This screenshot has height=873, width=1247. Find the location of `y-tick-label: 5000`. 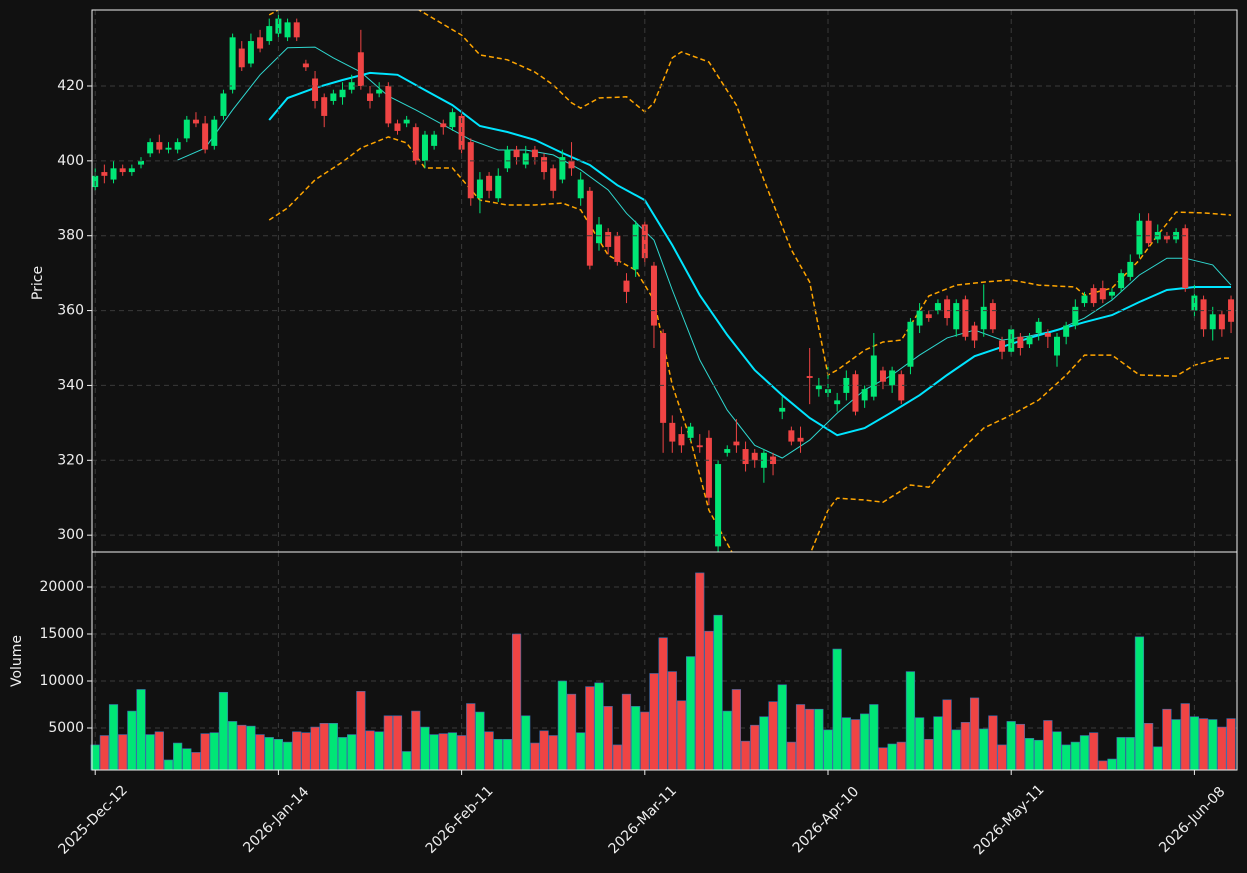

y-tick-label: 5000 is located at coordinates (66, 728).